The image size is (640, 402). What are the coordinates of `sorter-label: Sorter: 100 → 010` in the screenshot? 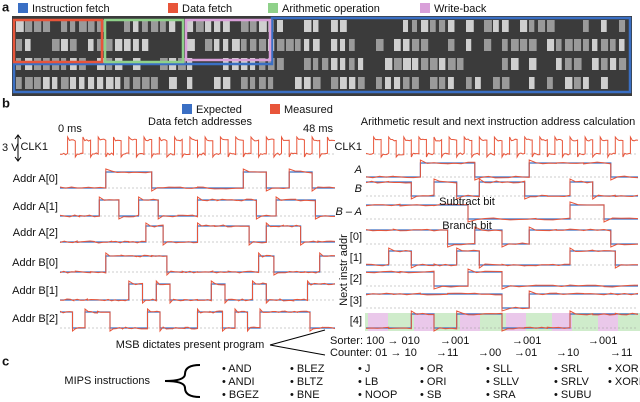 It's located at (375, 341).